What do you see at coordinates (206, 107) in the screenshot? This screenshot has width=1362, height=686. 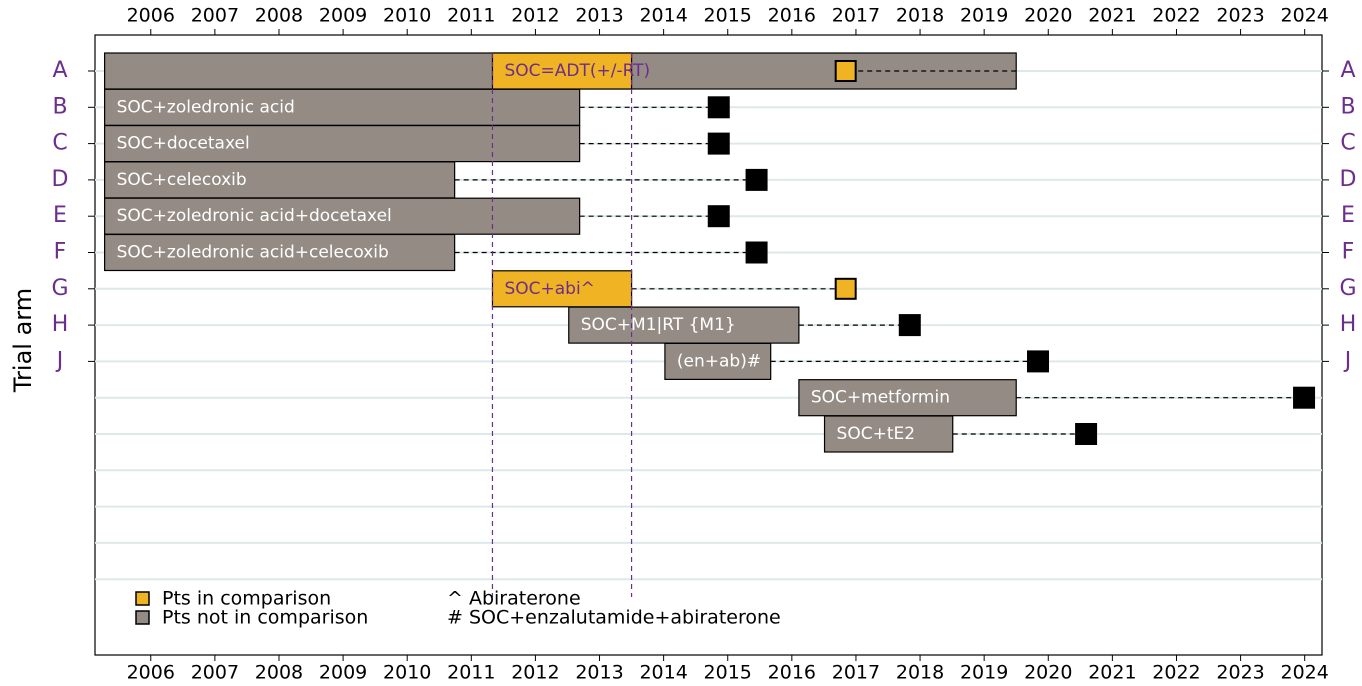 I see `bar-label: SOC+zoledronic acid` at bounding box center [206, 107].